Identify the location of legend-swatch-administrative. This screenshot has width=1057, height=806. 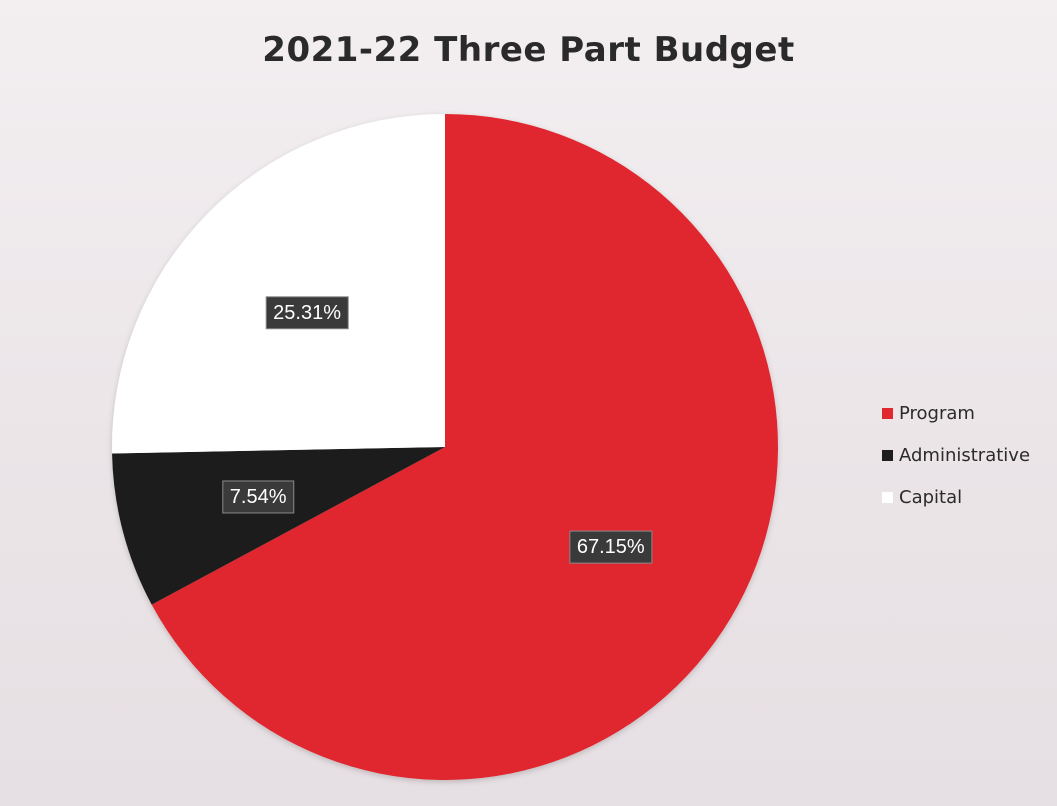
(887, 455).